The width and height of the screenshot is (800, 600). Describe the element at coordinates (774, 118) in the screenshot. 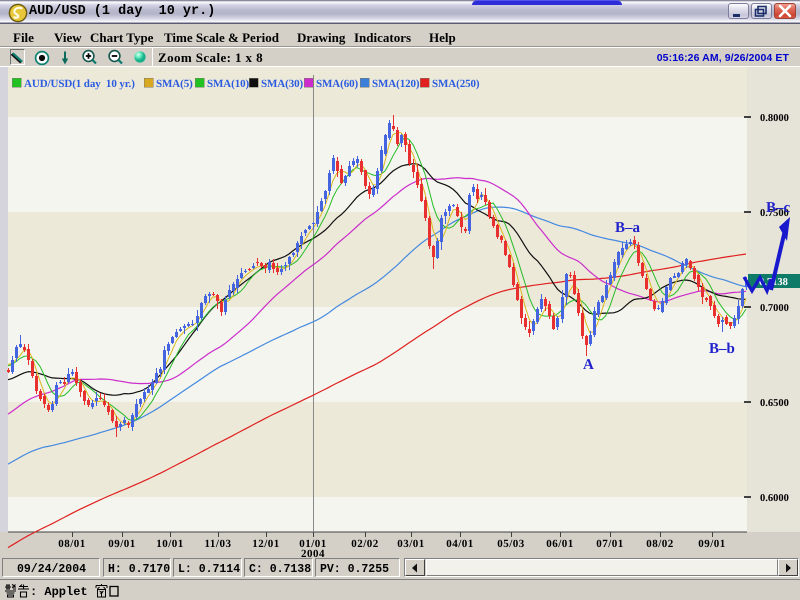

I see `svg-text: 0.8000` at that location.